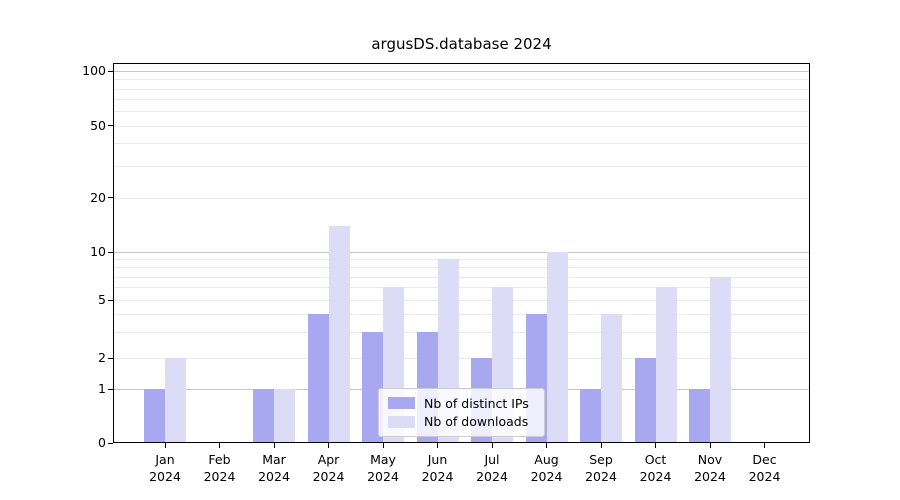  Describe the element at coordinates (765, 468) in the screenshot. I see `x-tick-label: Dec 2024` at that location.